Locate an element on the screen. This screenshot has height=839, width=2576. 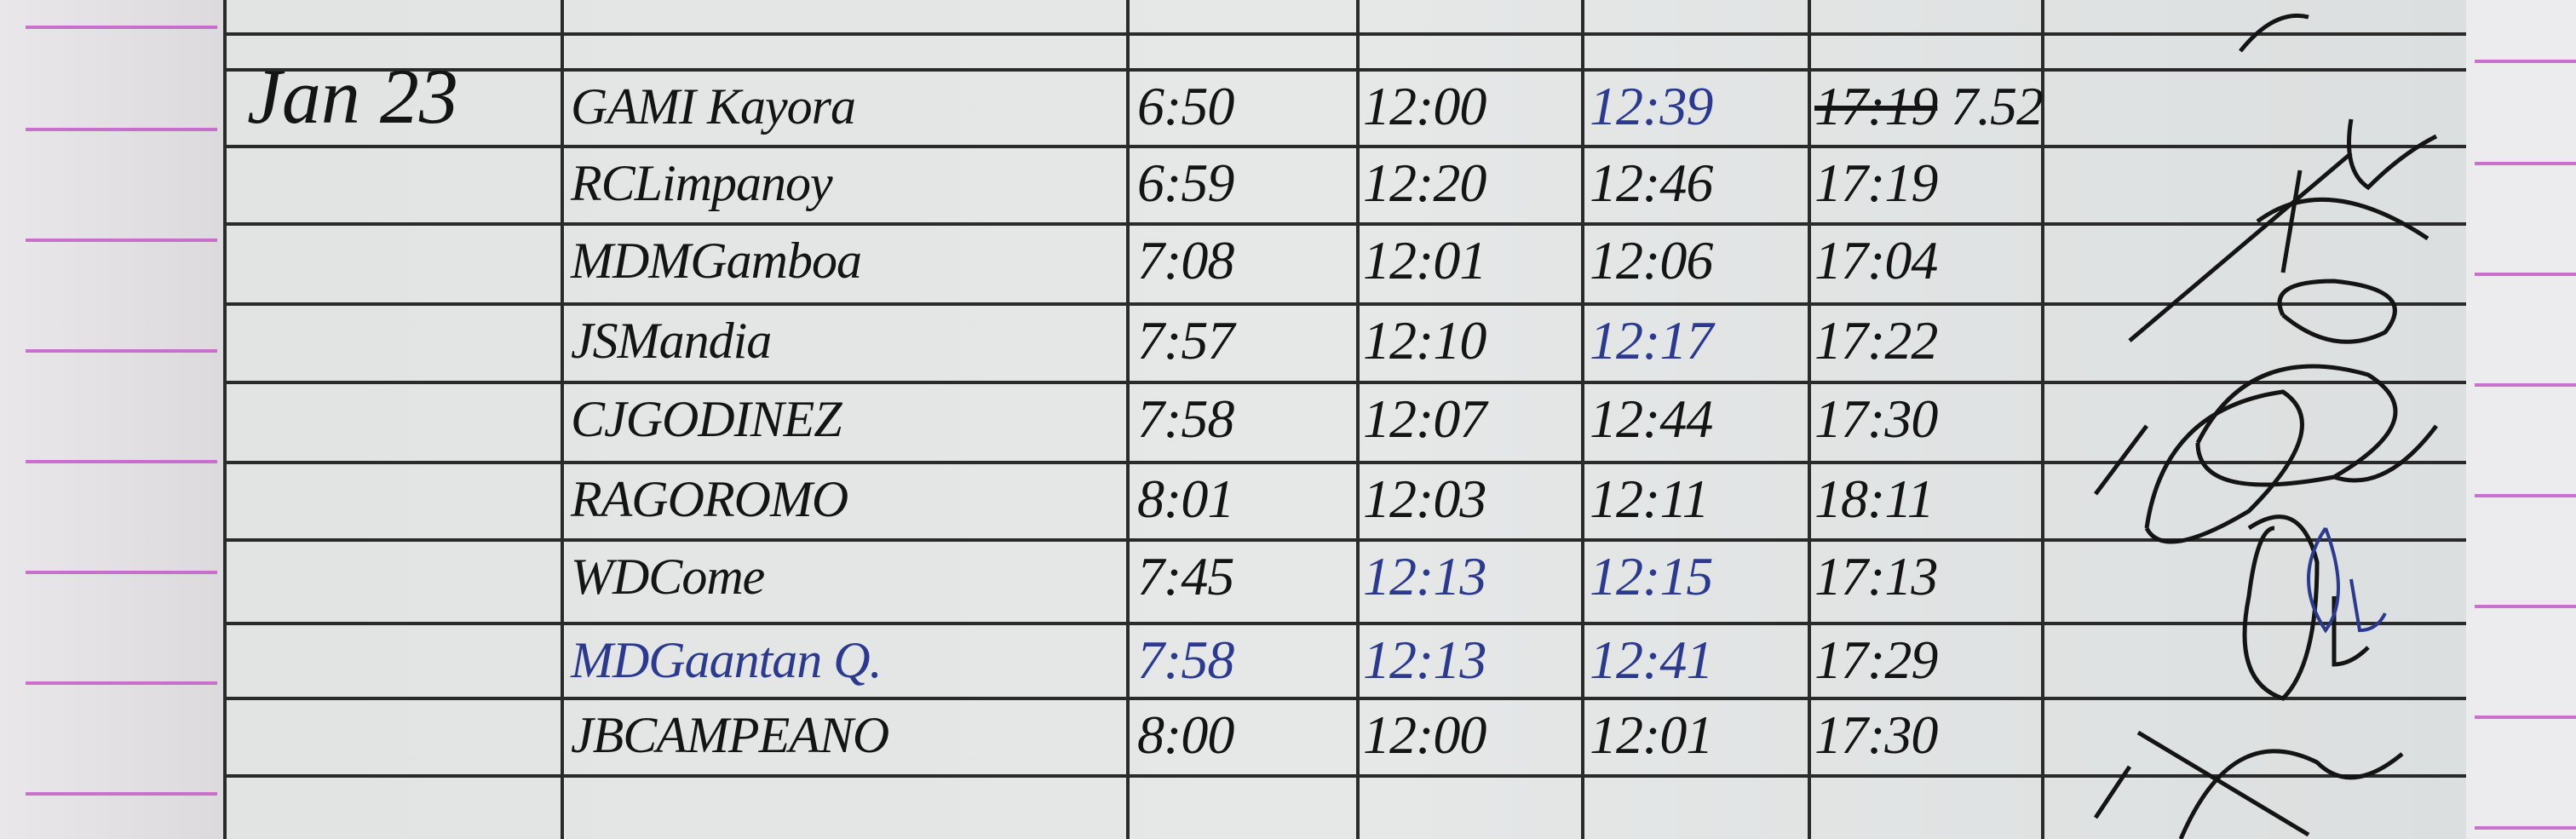
row-3-name: MDMGamboa is located at coordinates (717, 260).